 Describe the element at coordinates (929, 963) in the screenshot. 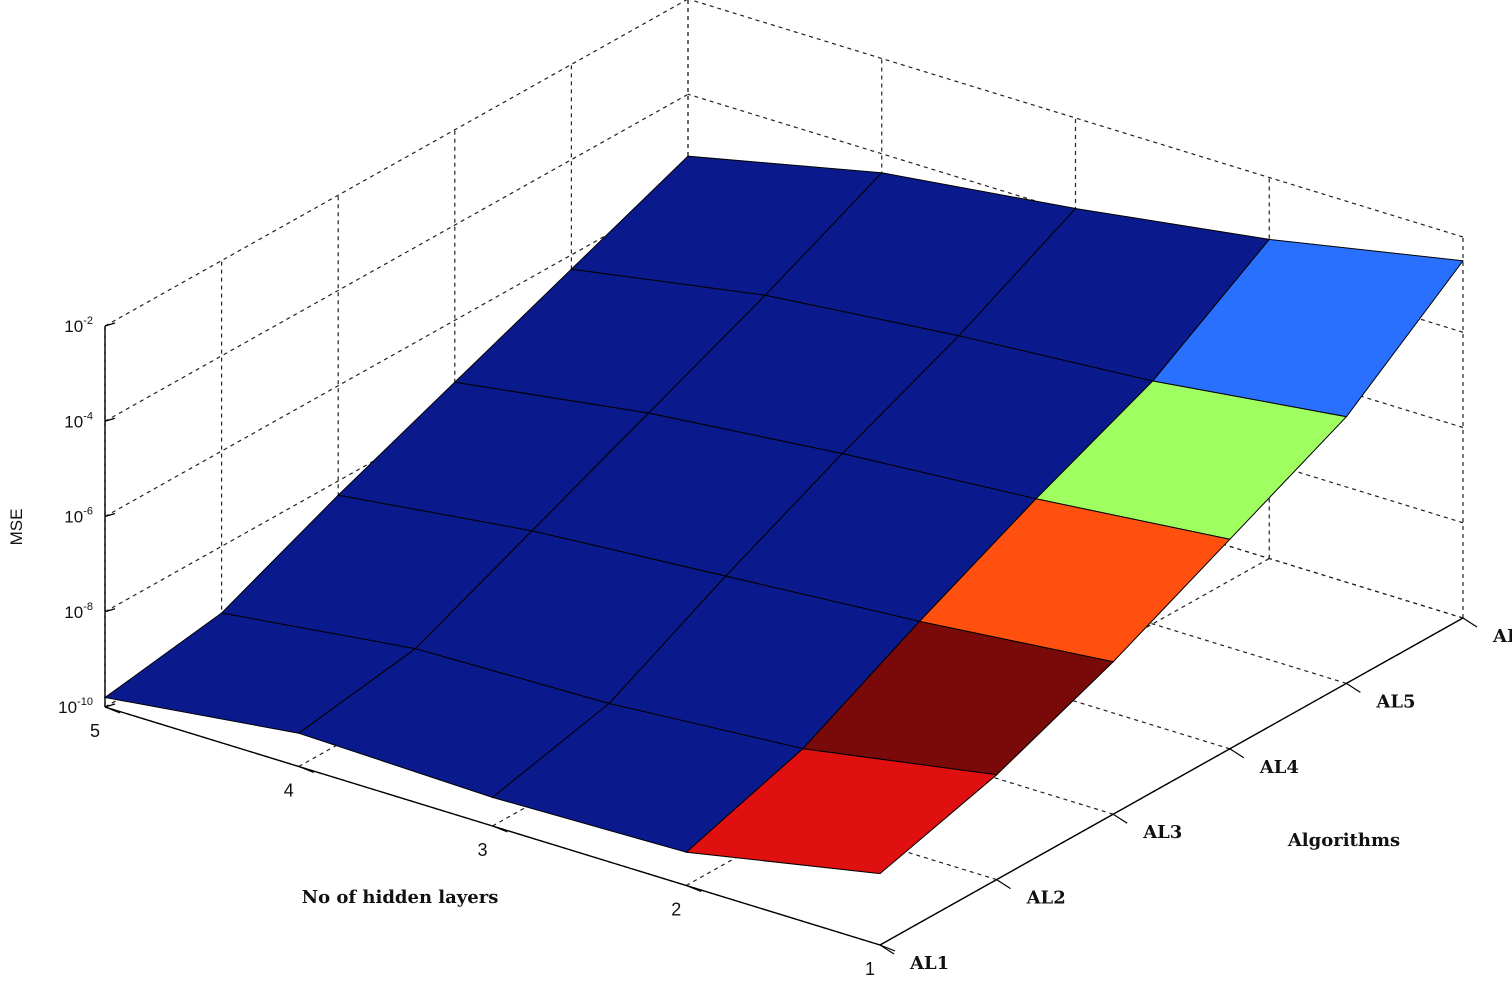

I see `y-tick-label: AL1` at that location.